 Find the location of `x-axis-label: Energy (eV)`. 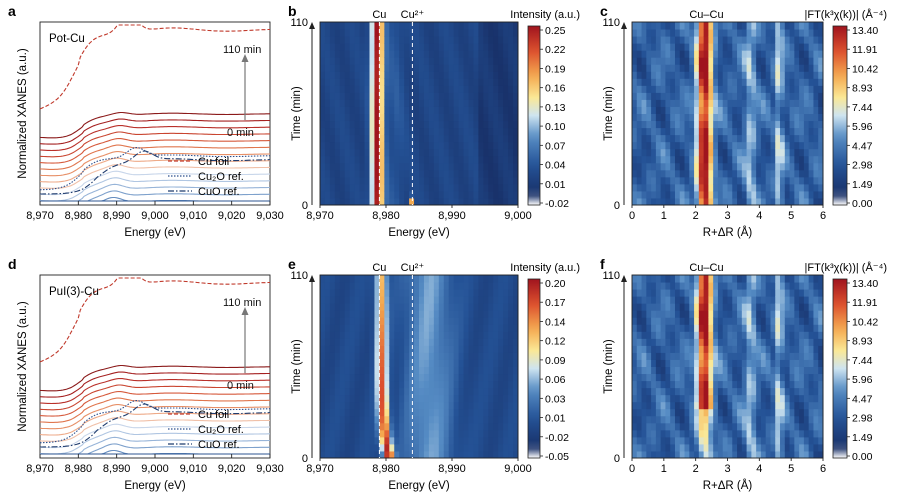

x-axis-label: Energy (eV) is located at coordinates (155, 486).